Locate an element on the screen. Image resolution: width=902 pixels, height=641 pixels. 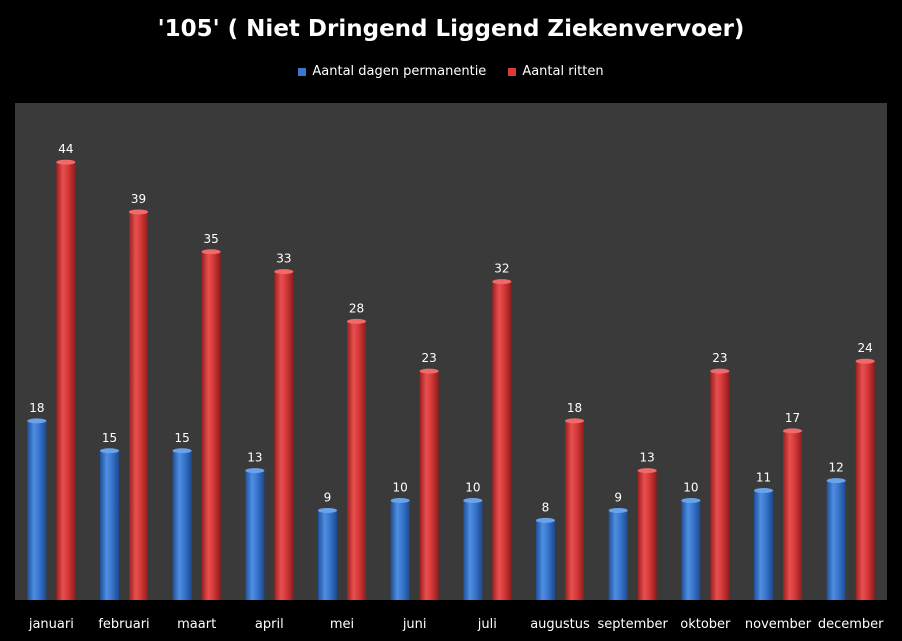
bar-series-1-juli is located at coordinates (473, 550).